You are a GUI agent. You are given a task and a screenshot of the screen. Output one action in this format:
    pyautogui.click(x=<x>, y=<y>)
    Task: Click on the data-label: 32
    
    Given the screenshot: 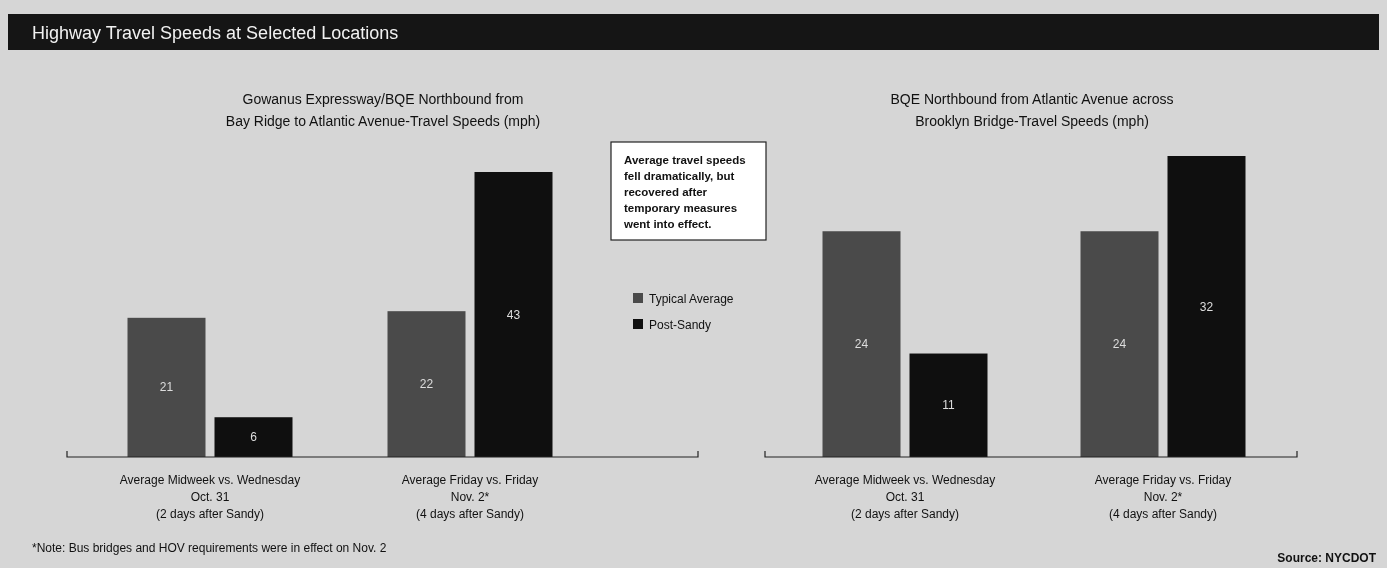 What is the action you would take?
    pyautogui.click(x=1206, y=306)
    